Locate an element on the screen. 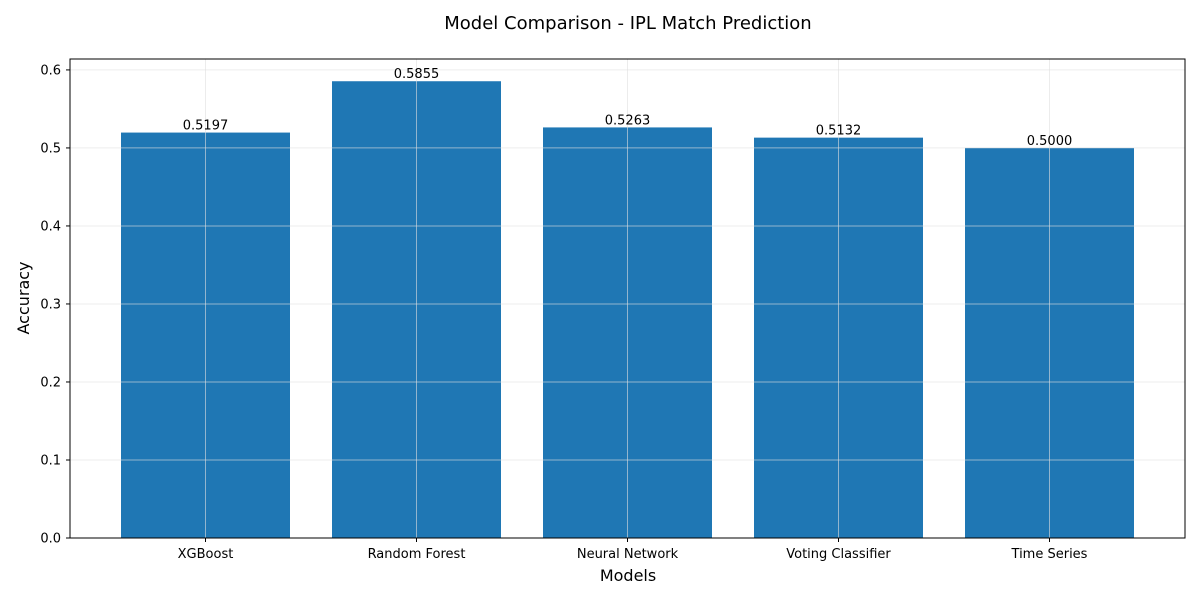 Image resolution: width=1200 pixels, height=600 pixels. bar-value-label: 0.5132 is located at coordinates (839, 131).